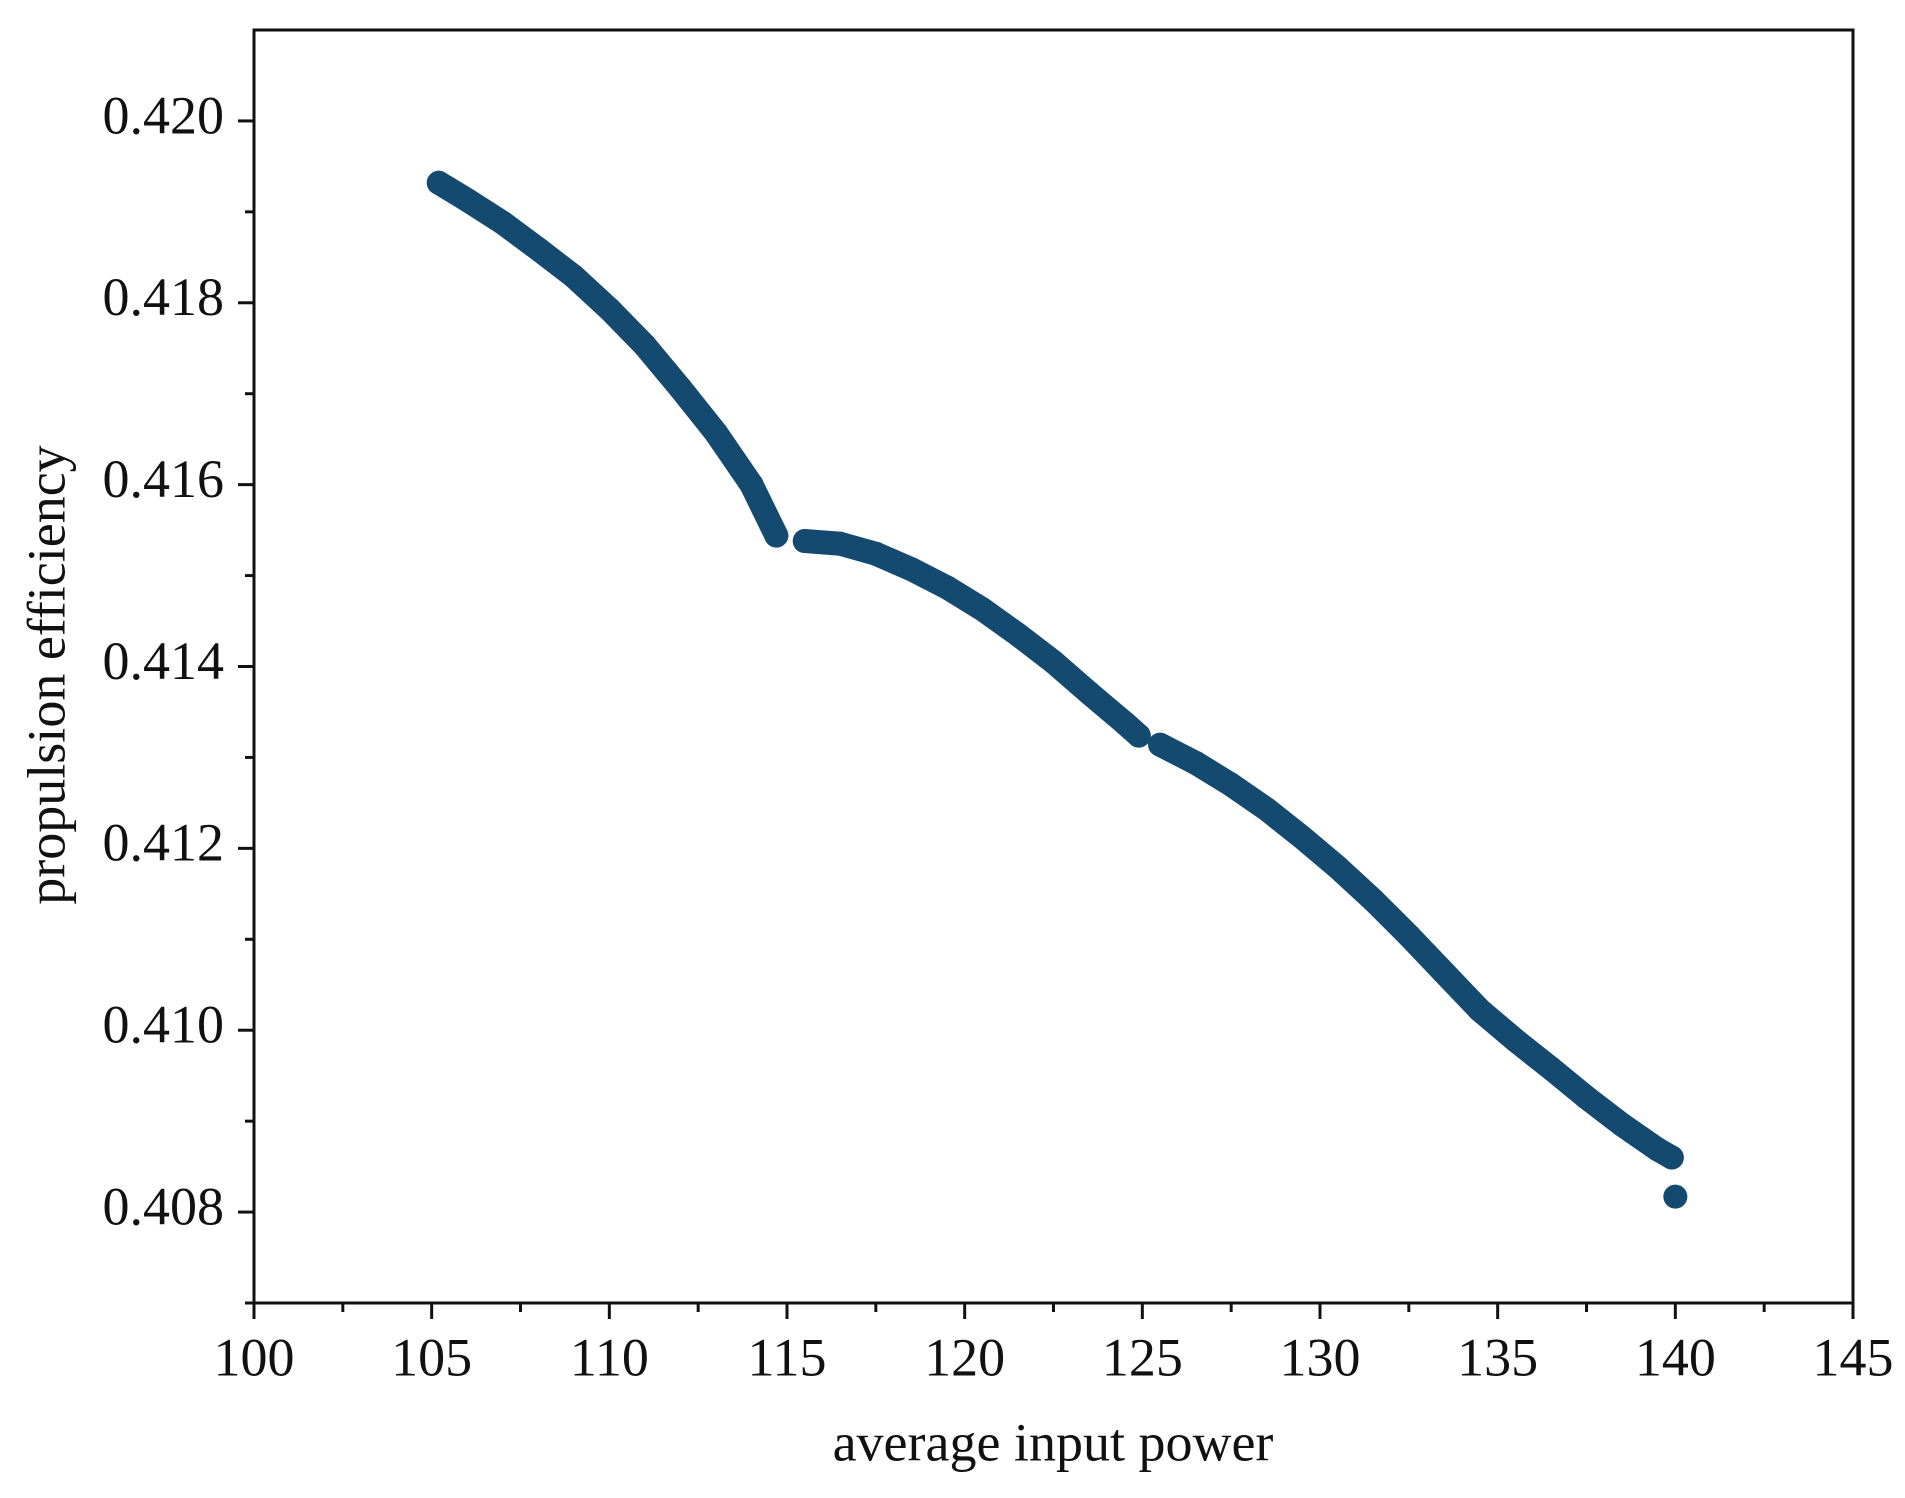 The width and height of the screenshot is (1905, 1498). What do you see at coordinates (164, 297) in the screenshot?
I see `y-tick-label: 0.418` at bounding box center [164, 297].